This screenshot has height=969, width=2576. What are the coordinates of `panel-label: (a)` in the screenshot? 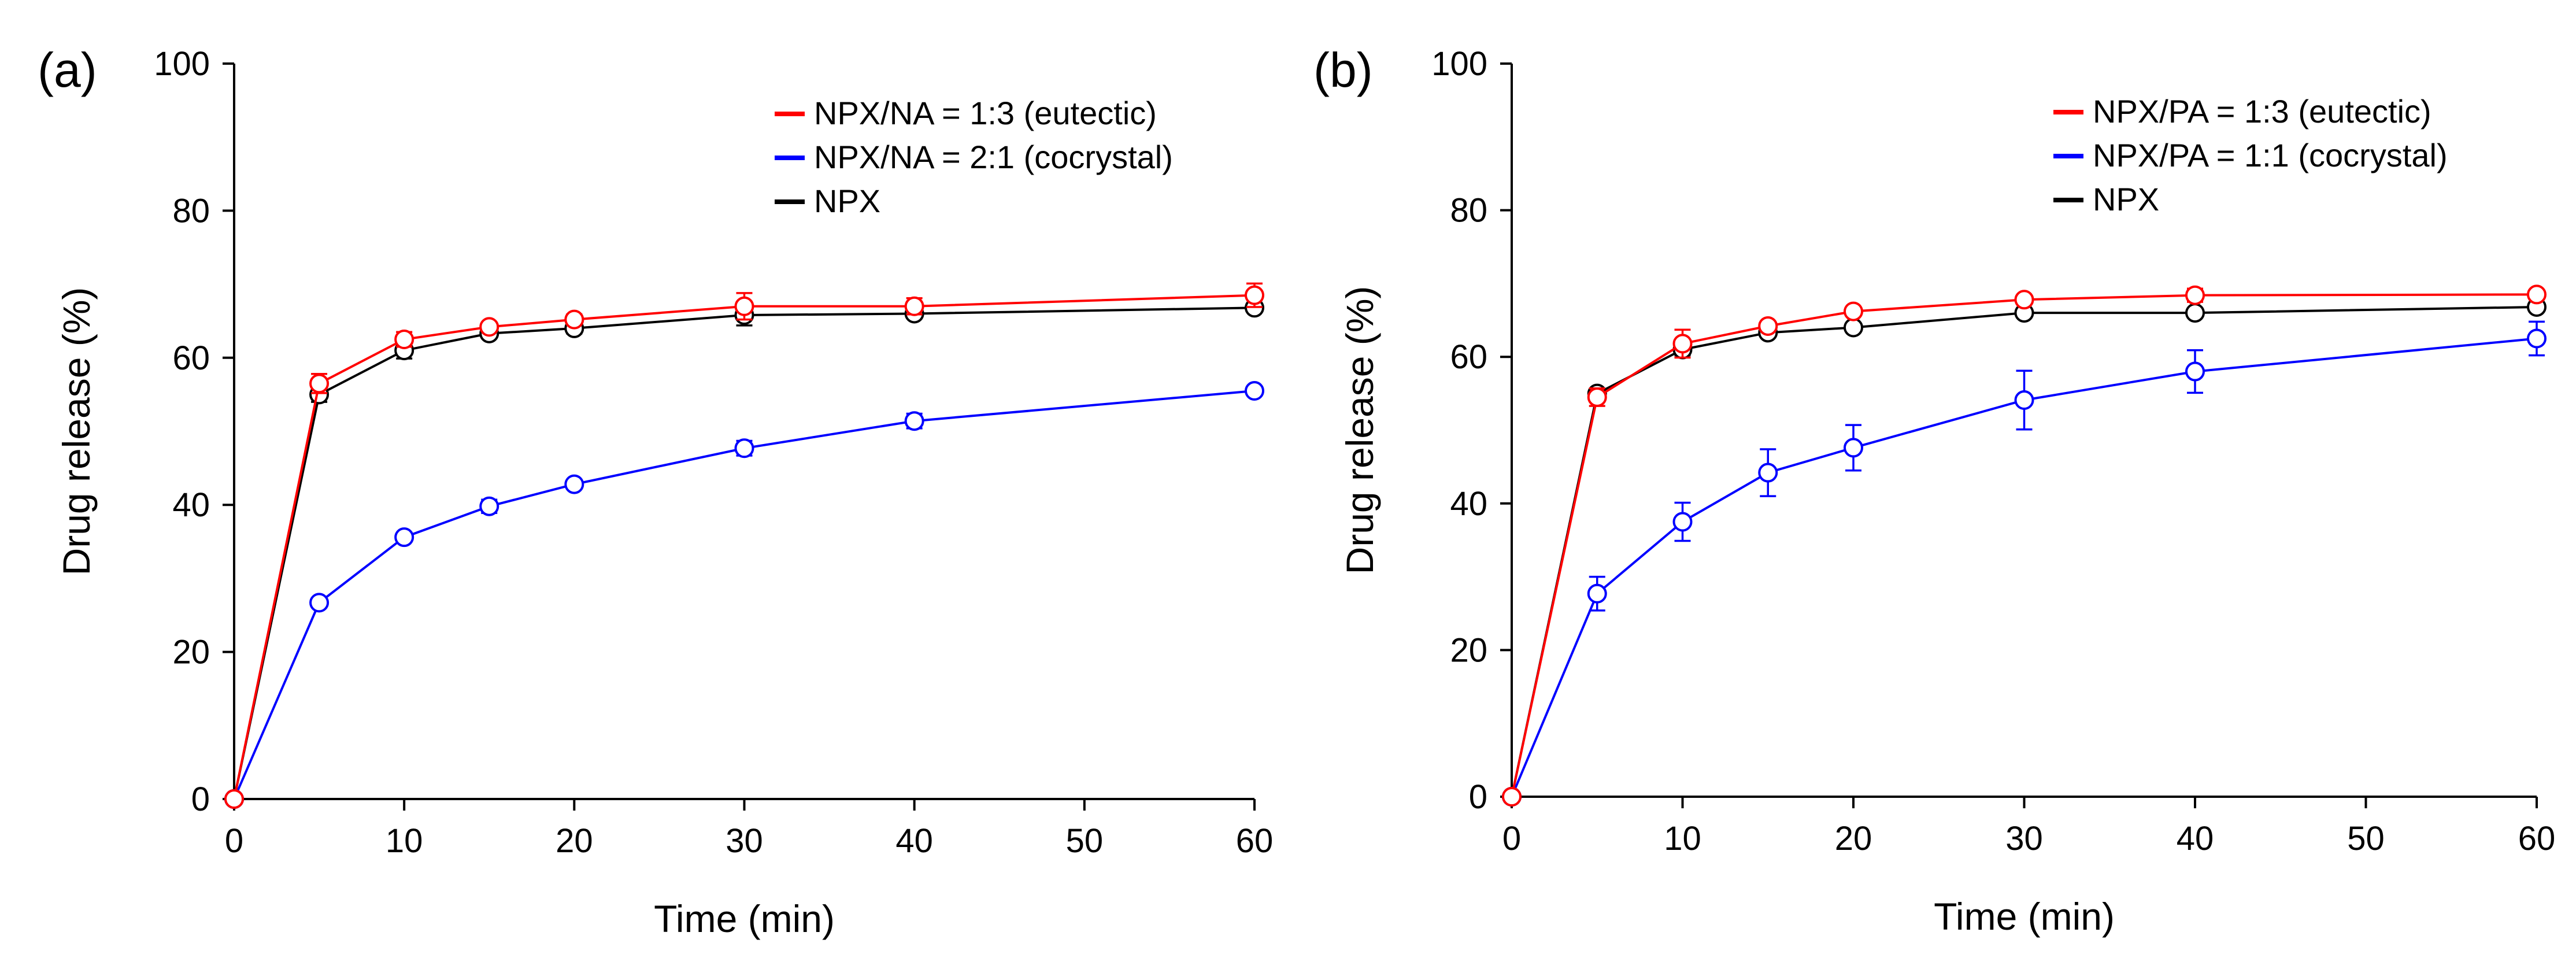 It's located at (67, 70).